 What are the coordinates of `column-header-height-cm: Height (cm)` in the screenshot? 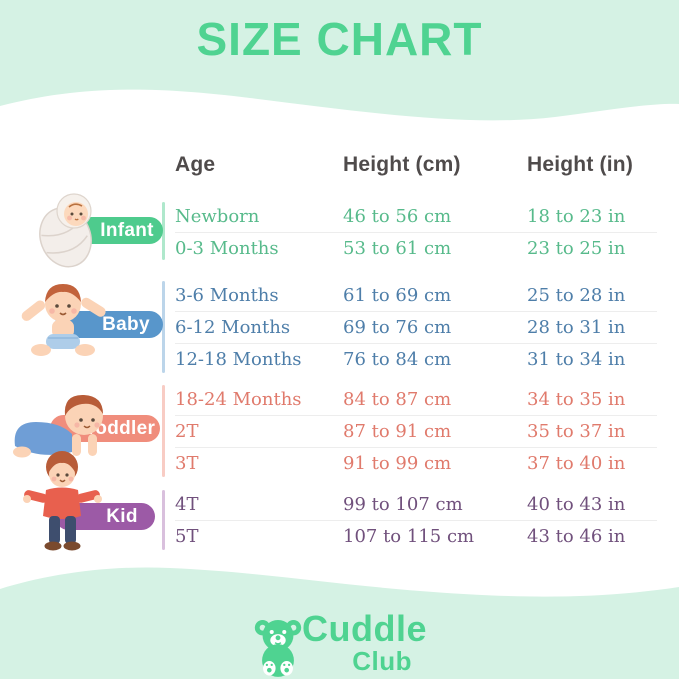 It's located at (402, 164).